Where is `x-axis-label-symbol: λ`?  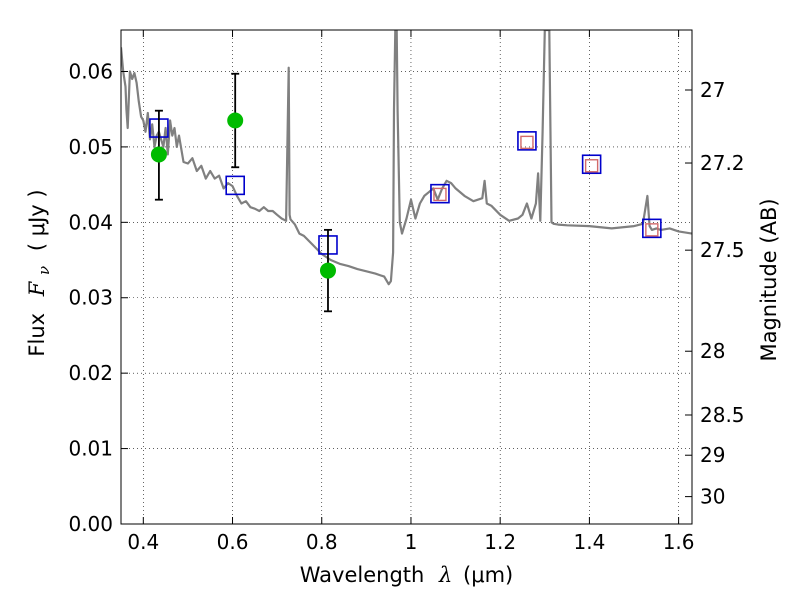 x-axis-label-symbol: λ is located at coordinates (445, 575).